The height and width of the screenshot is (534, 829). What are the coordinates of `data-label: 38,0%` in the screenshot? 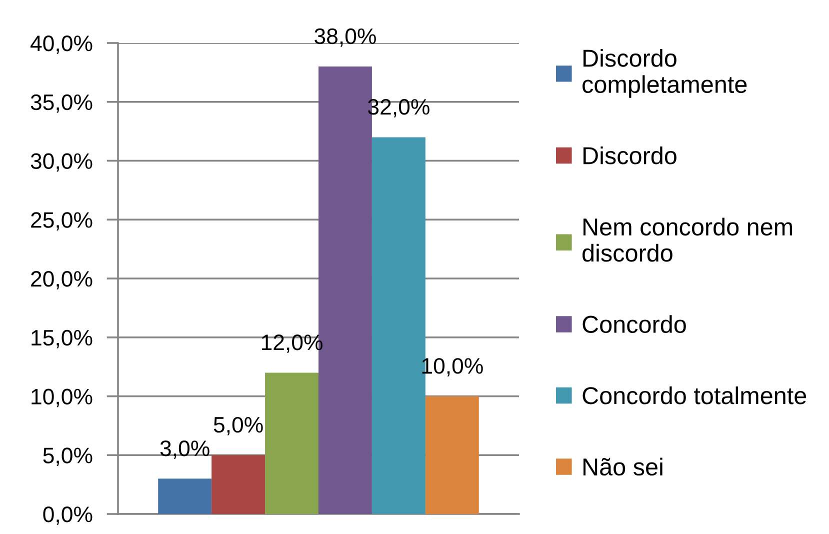 It's located at (345, 37).